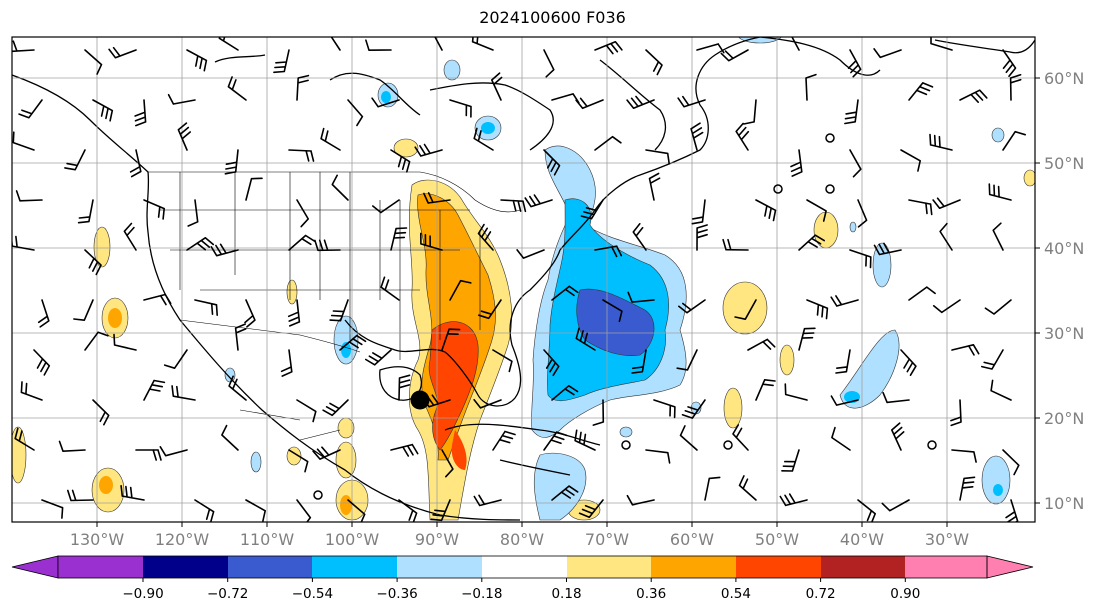 The image size is (1105, 615). Describe the element at coordinates (651, 594) in the screenshot. I see `colorbar-tick-label: 0.36` at that location.